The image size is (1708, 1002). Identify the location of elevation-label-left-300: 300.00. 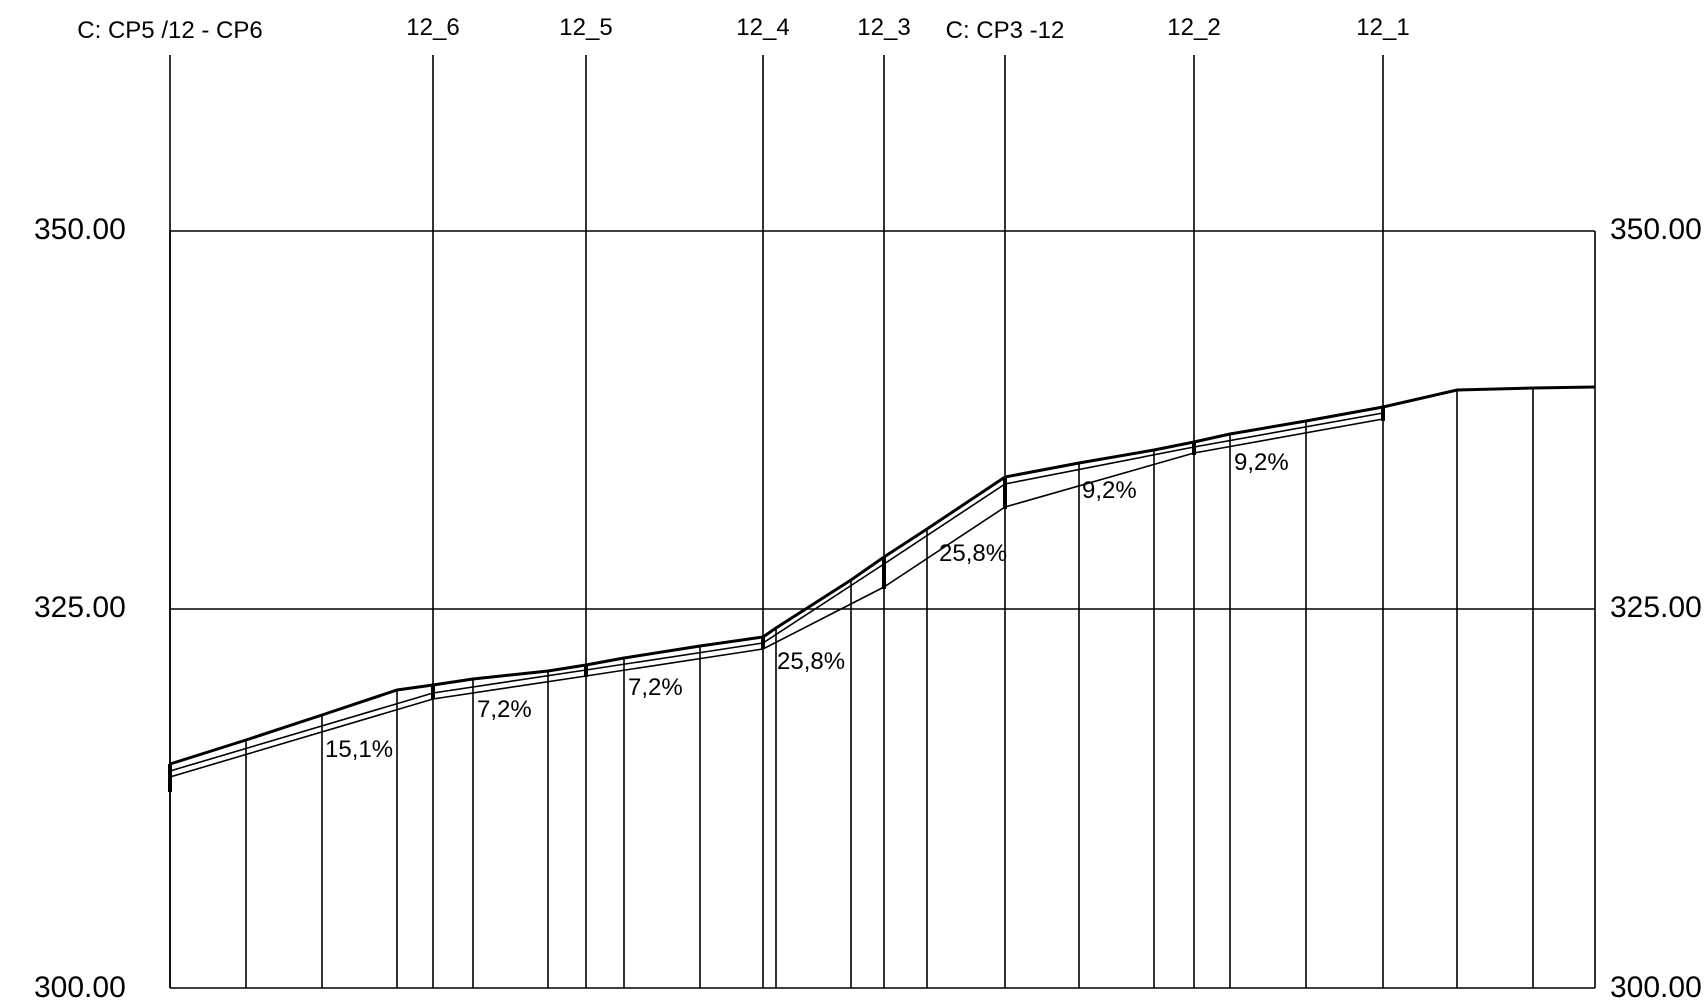
(80, 986).